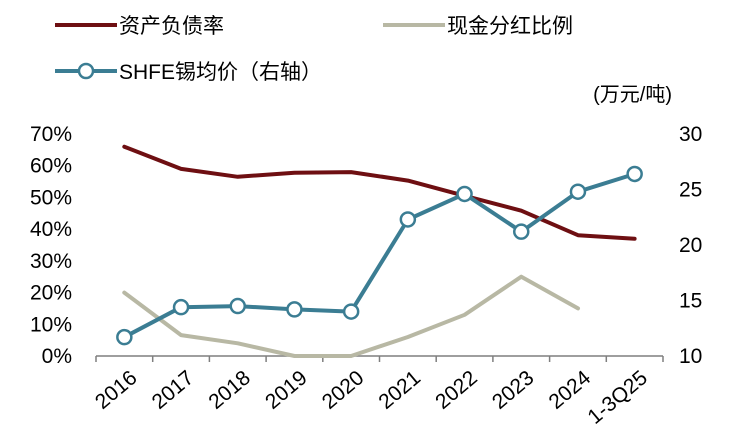 This screenshot has width=733, height=447. I want to click on left-tick-label: 0%, so click(57, 356).